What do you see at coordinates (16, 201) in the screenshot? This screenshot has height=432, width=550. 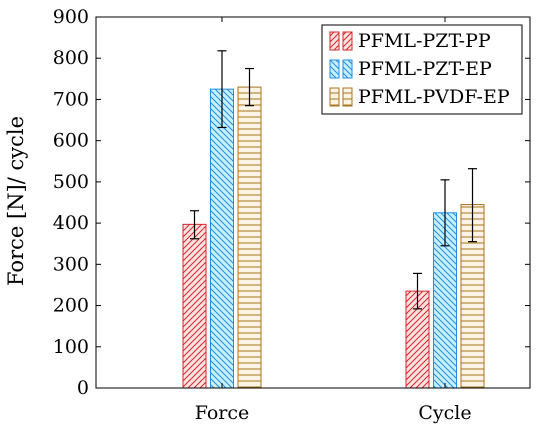 I see `y-axis-label: Force [N]/ cycle` at bounding box center [16, 201].